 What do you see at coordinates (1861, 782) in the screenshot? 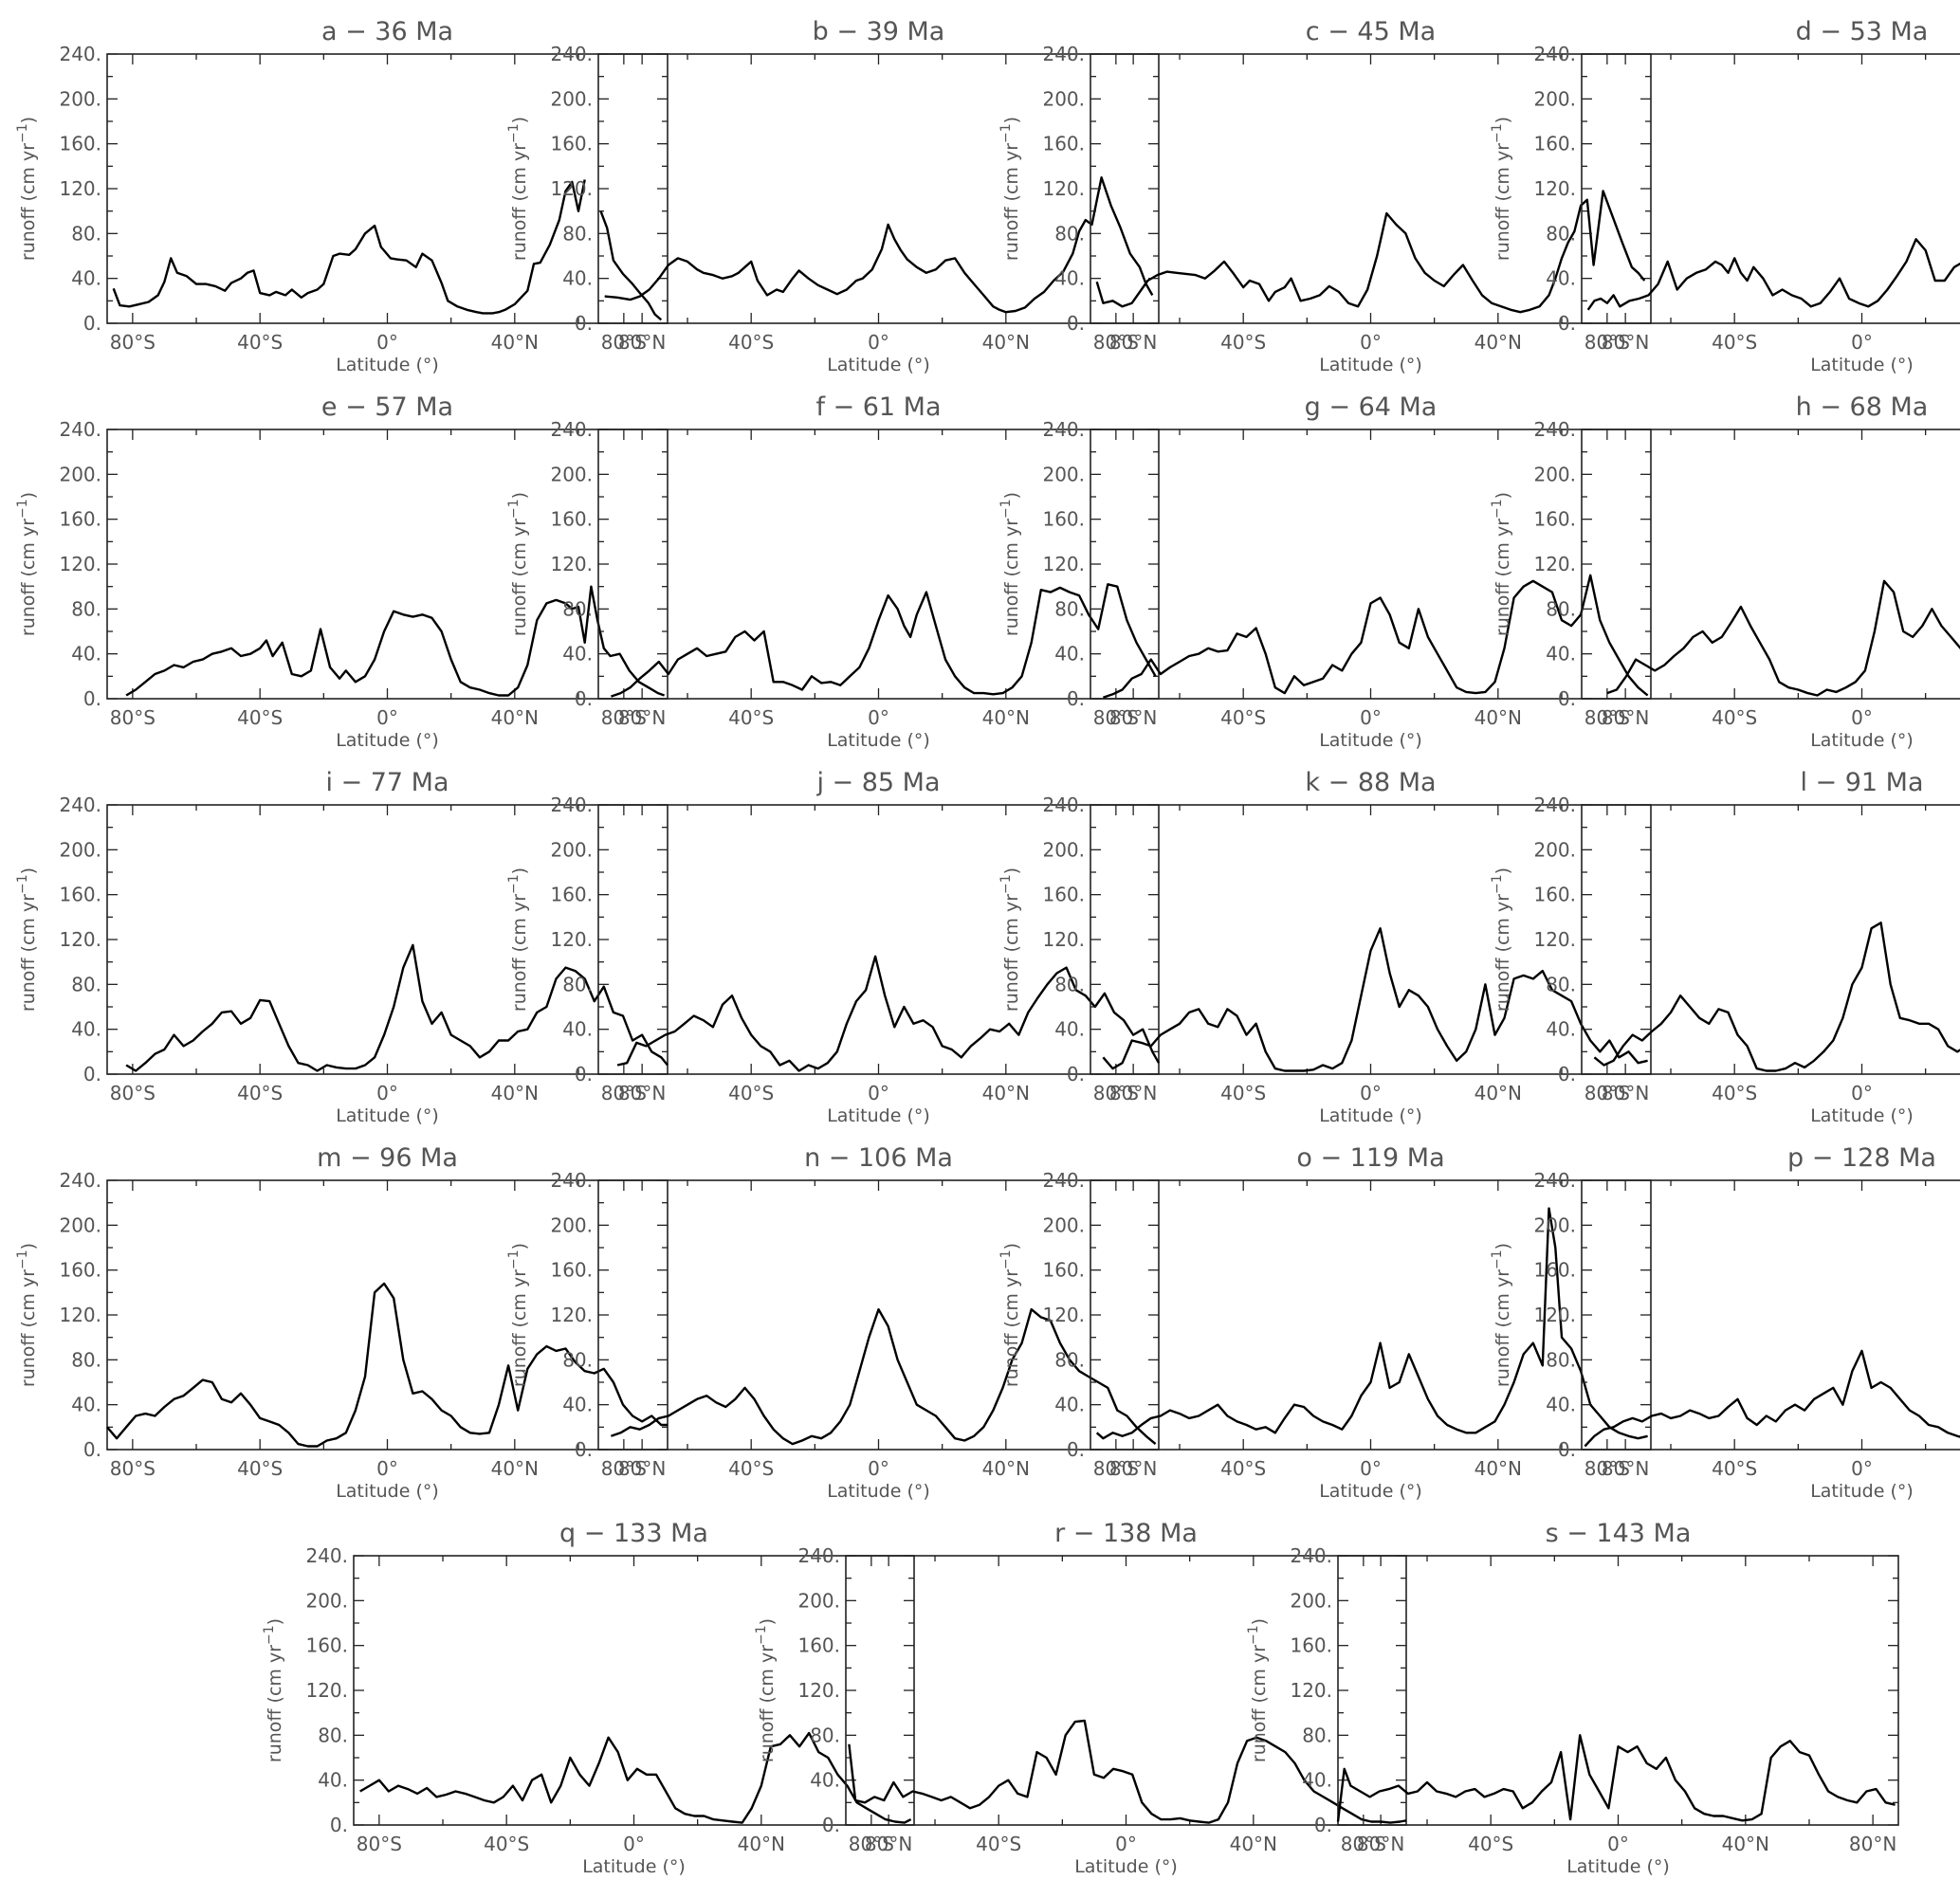
I see `panel-title: l − 91 Ma` at bounding box center [1861, 782].